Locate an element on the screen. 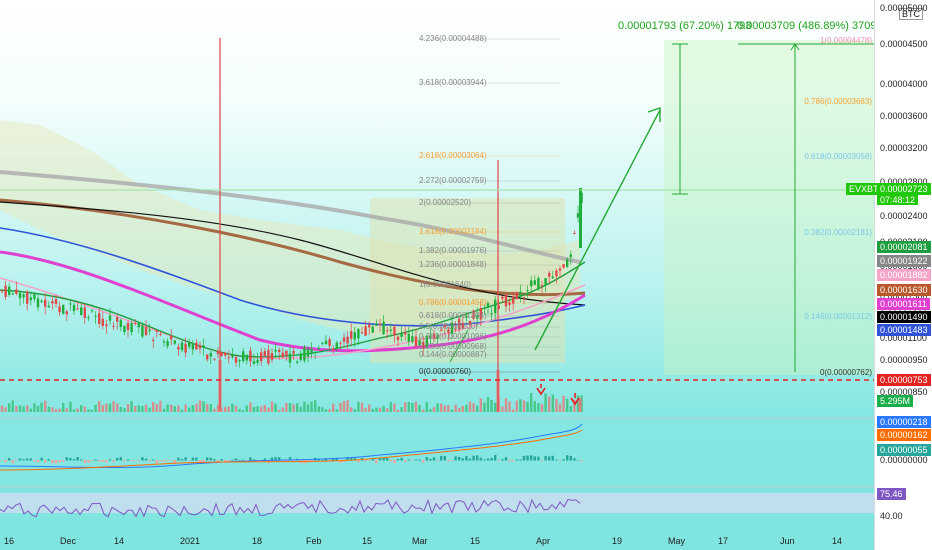  currency-unit: BTC is located at coordinates (911, 14).